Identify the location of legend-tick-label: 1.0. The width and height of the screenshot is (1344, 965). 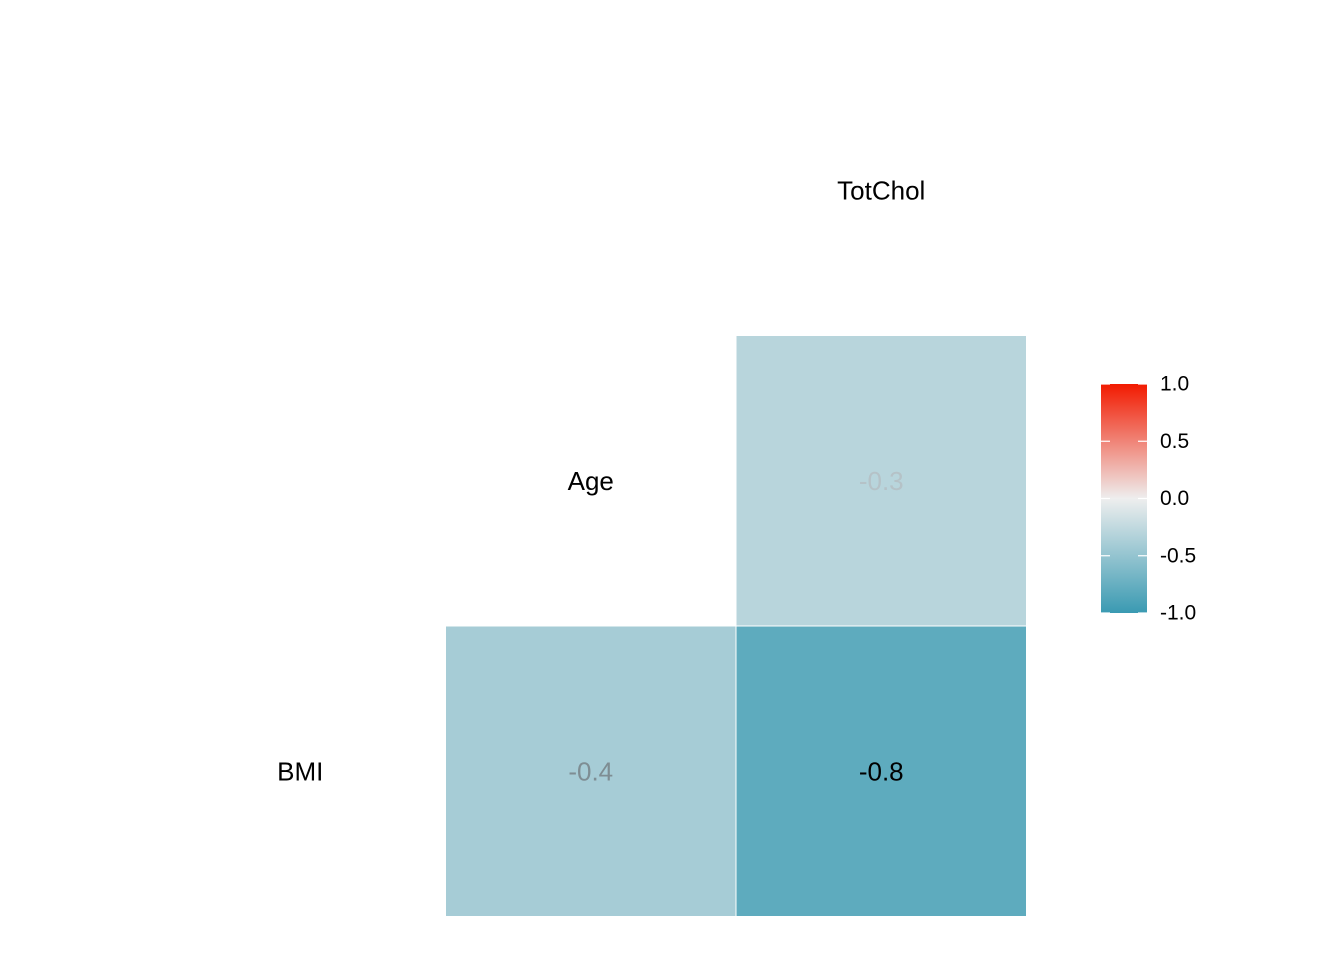
(1174, 384).